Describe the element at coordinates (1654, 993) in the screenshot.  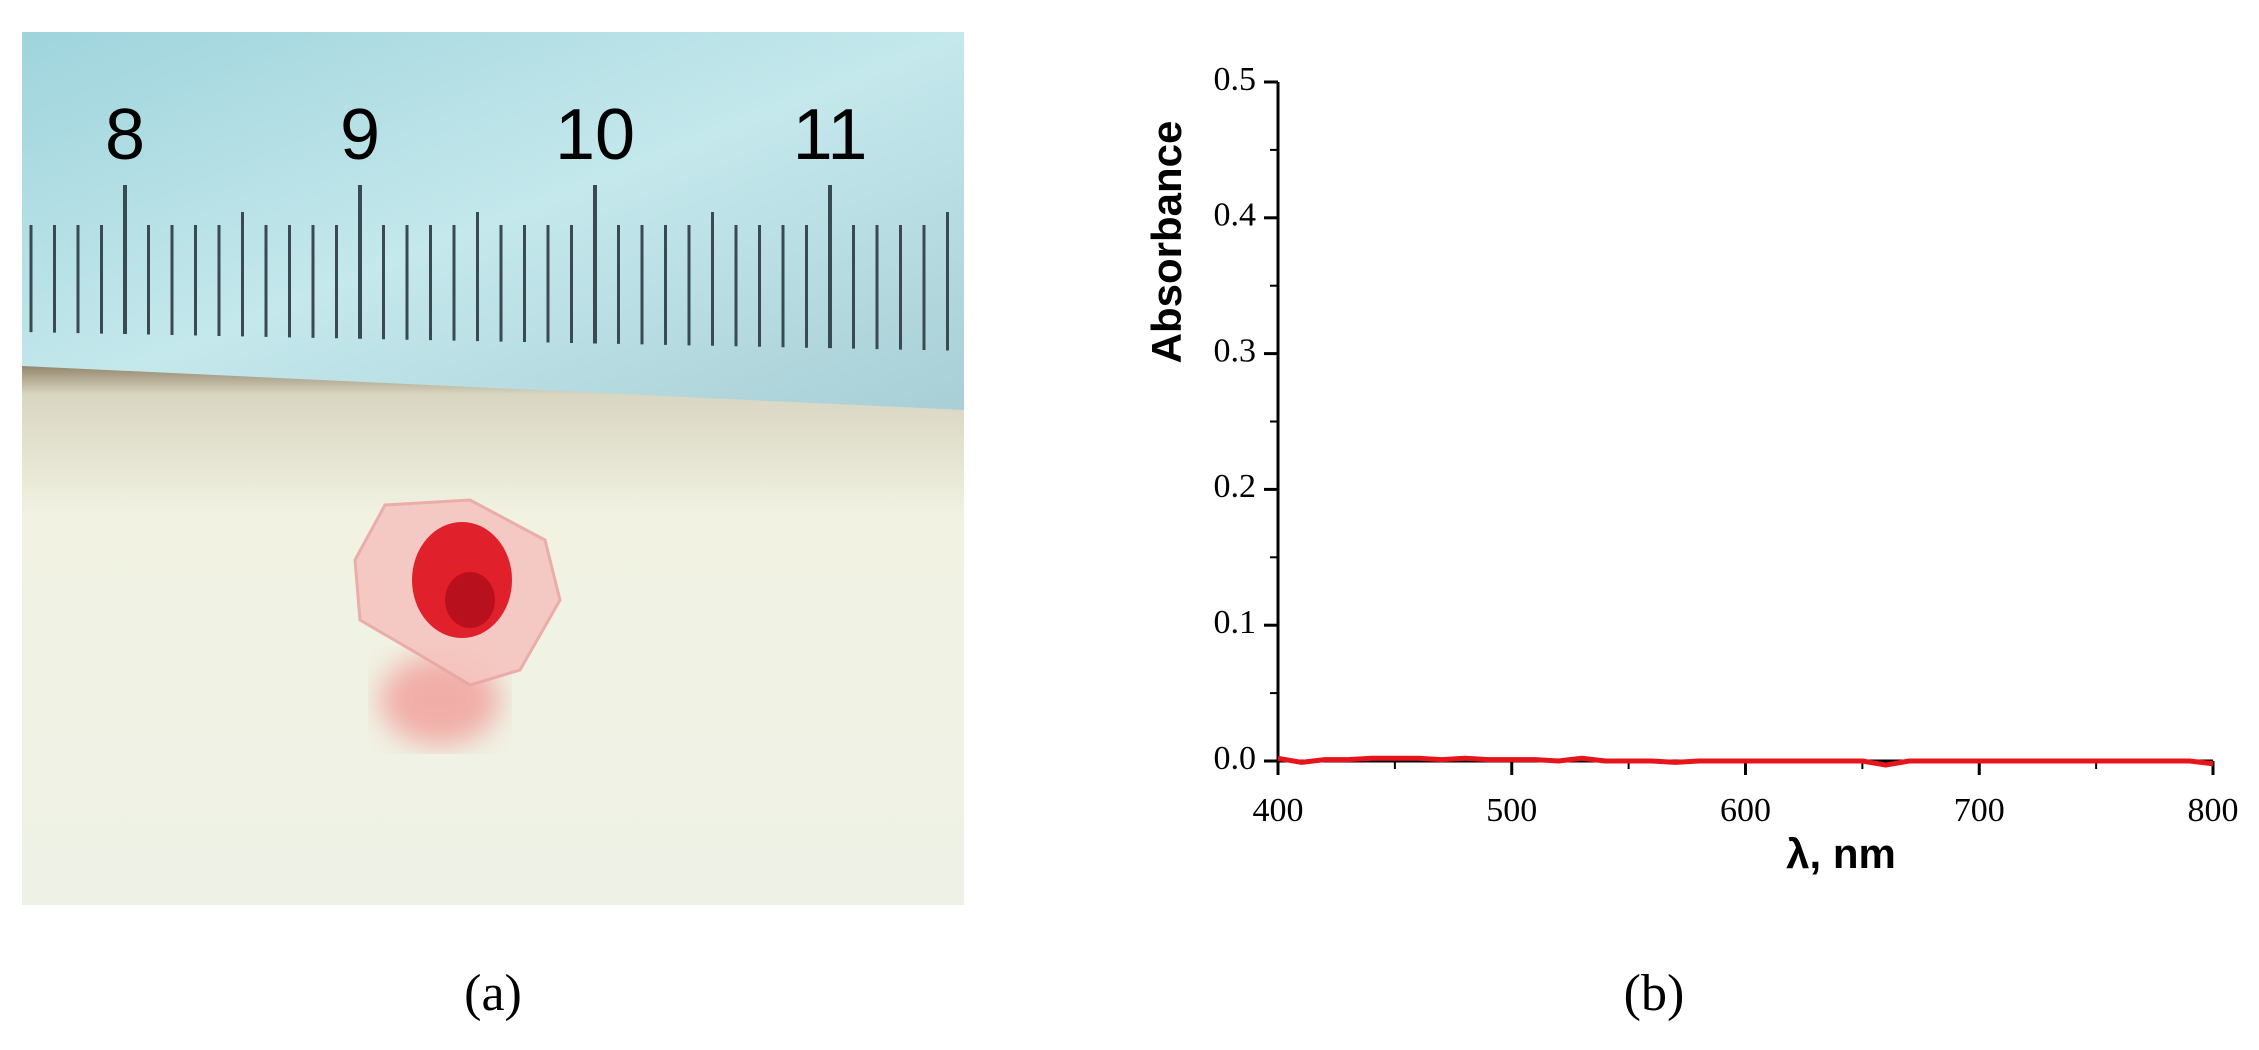
I see `panel-label: (b)` at that location.